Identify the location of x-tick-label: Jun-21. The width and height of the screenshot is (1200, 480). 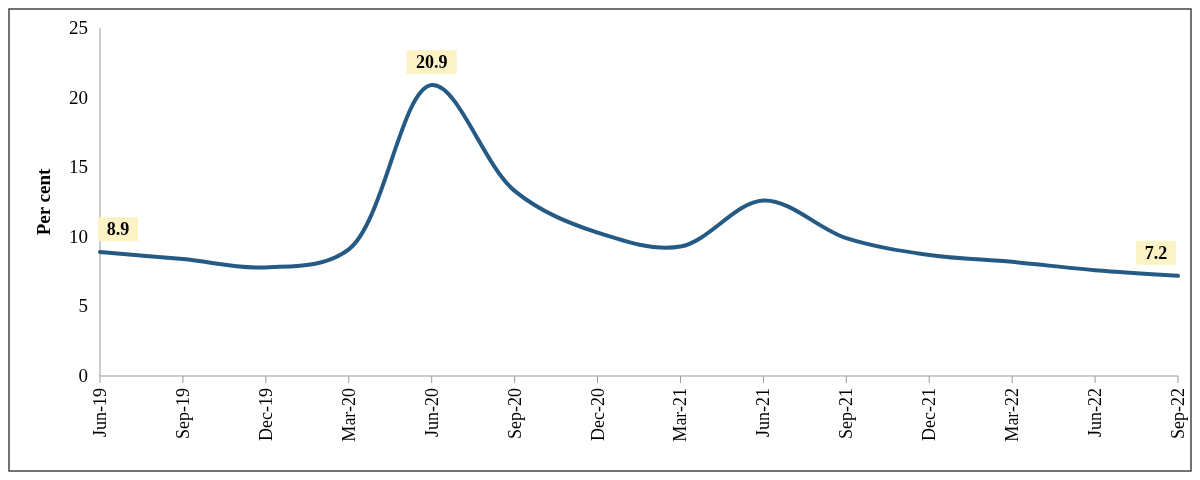
(763, 412).